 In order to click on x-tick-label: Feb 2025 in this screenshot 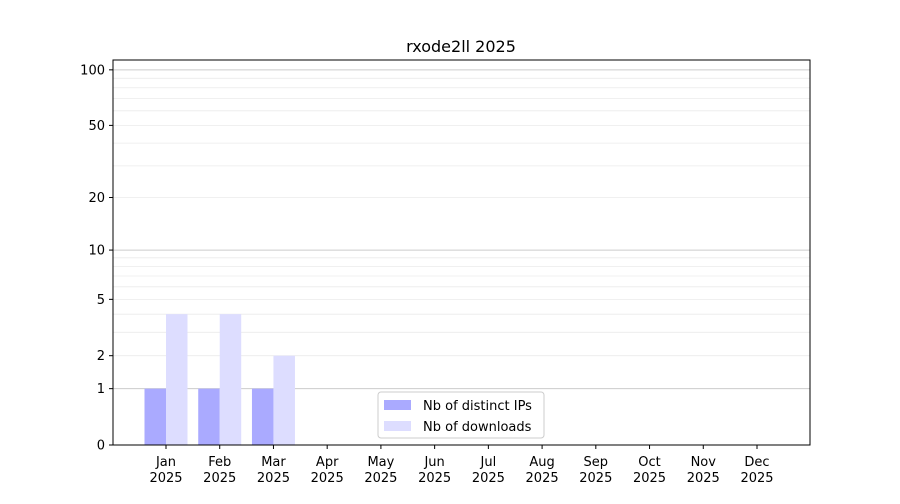, I will do `click(219, 470)`.